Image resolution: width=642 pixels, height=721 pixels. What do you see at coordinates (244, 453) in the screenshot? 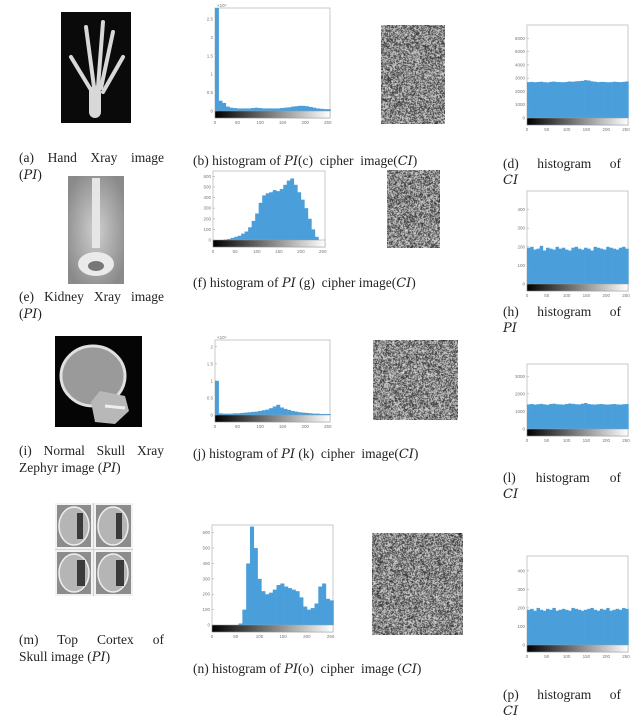
I see `caption-j: (j) histogram of PI` at bounding box center [244, 453].